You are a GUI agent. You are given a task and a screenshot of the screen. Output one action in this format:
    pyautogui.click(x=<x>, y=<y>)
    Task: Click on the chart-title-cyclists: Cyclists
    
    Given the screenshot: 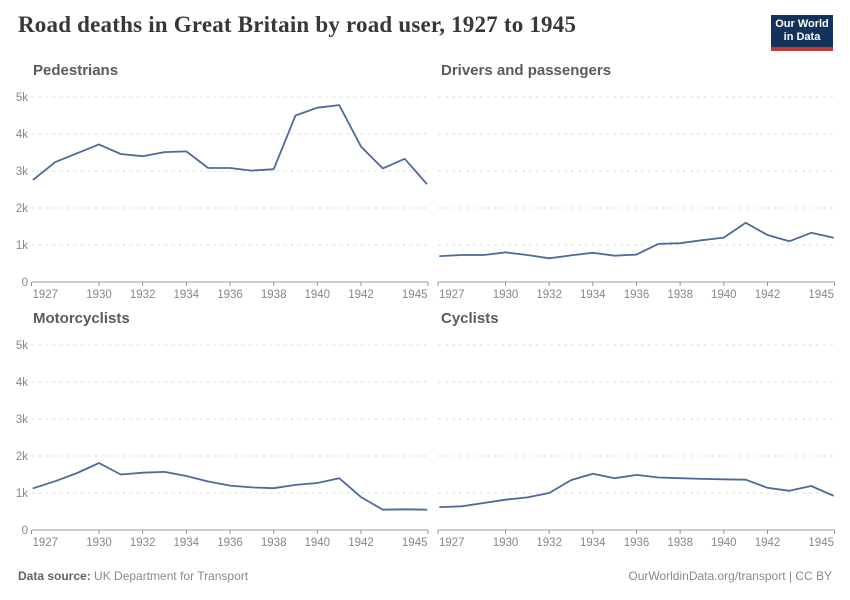 What is the action you would take?
    pyautogui.click(x=470, y=318)
    